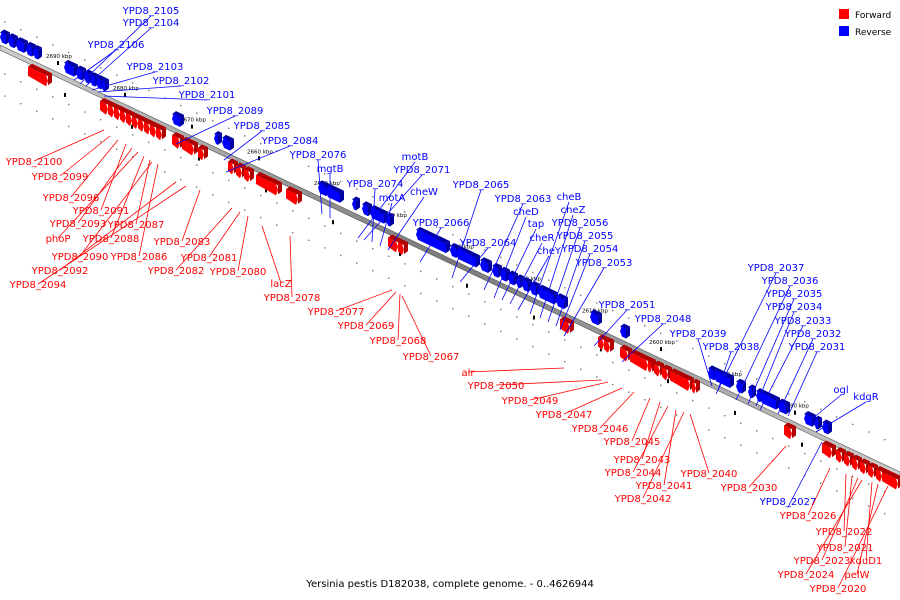  What do you see at coordinates (60, 177) in the screenshot?
I see `gene-label: YPD8_2099` at bounding box center [60, 177].